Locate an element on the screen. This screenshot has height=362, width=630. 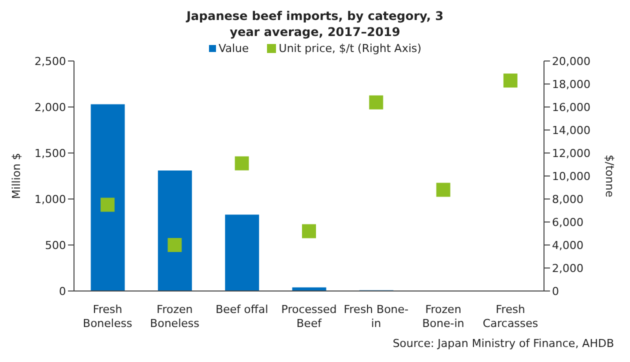
y-tick-label: 2,000 is located at coordinates (50, 107).